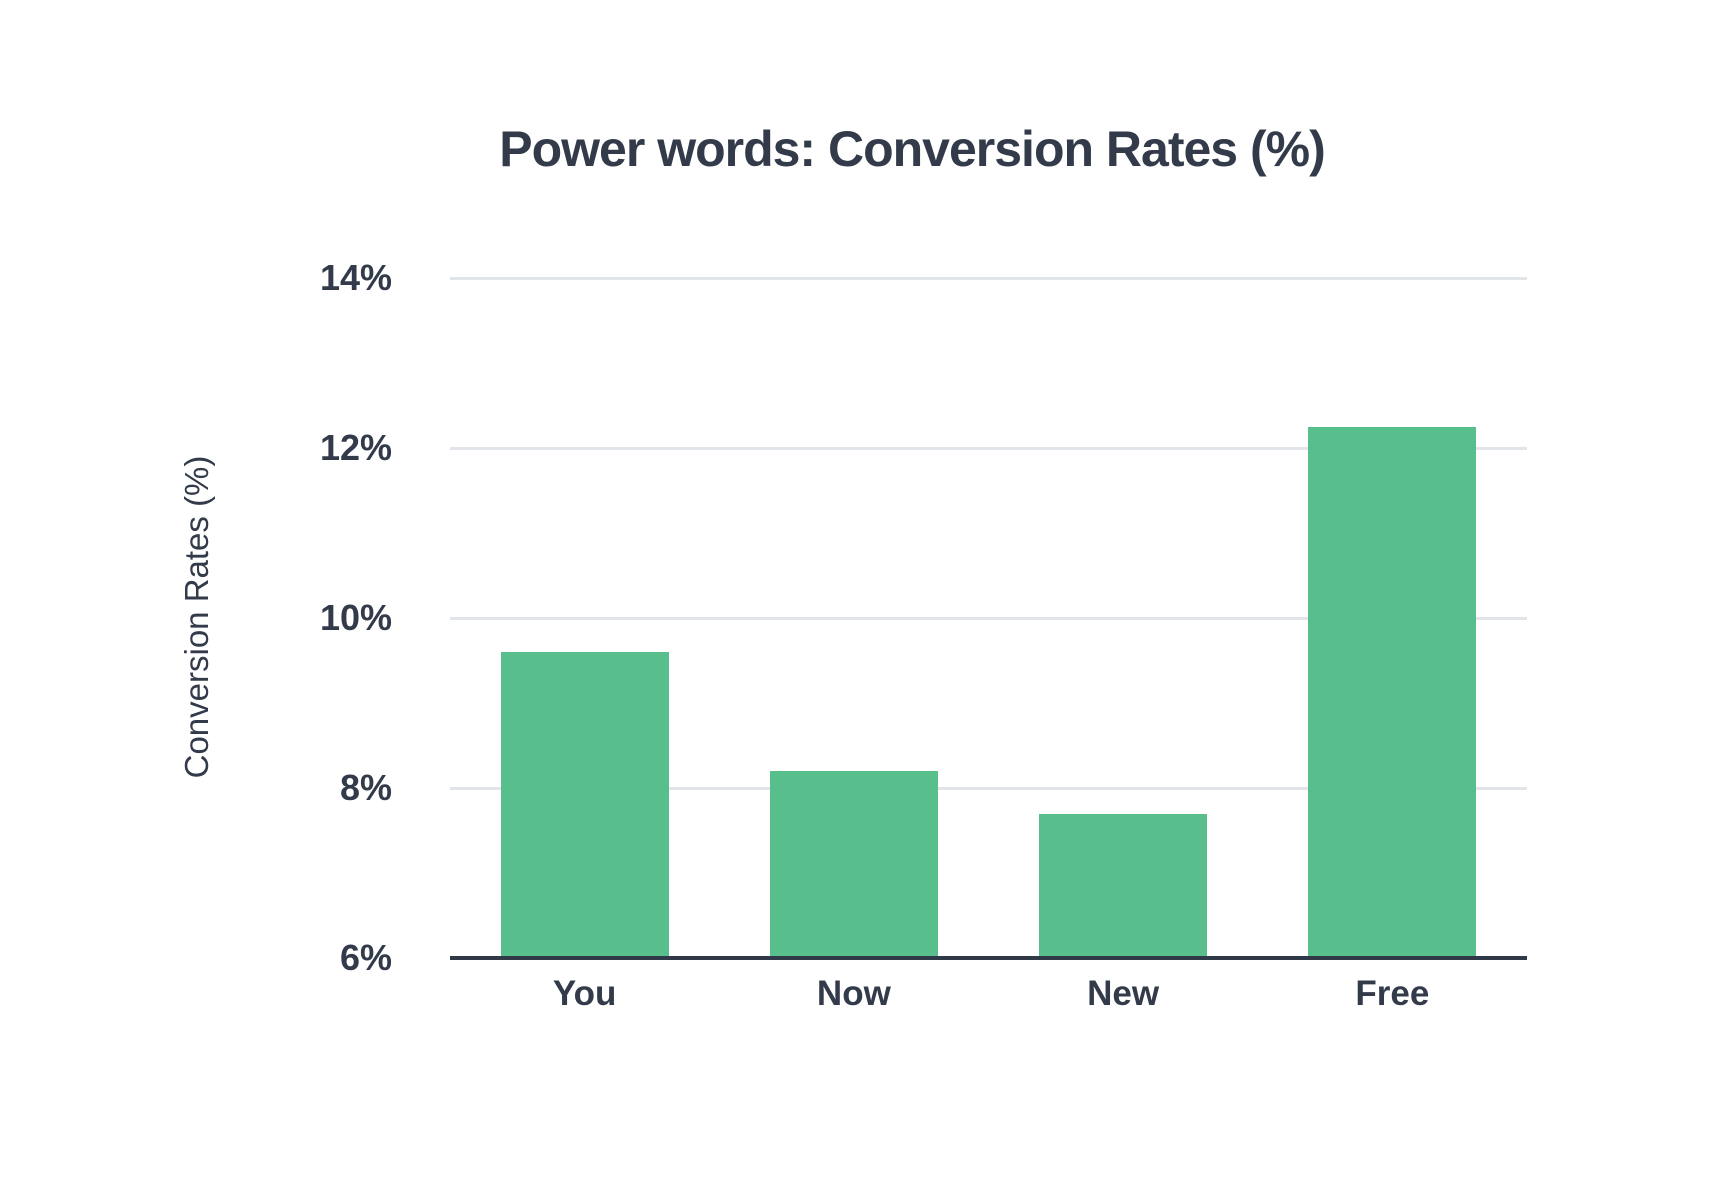 The width and height of the screenshot is (1717, 1198). Describe the element at coordinates (365, 787) in the screenshot. I see `y-tick-label-8%: 8%` at that location.